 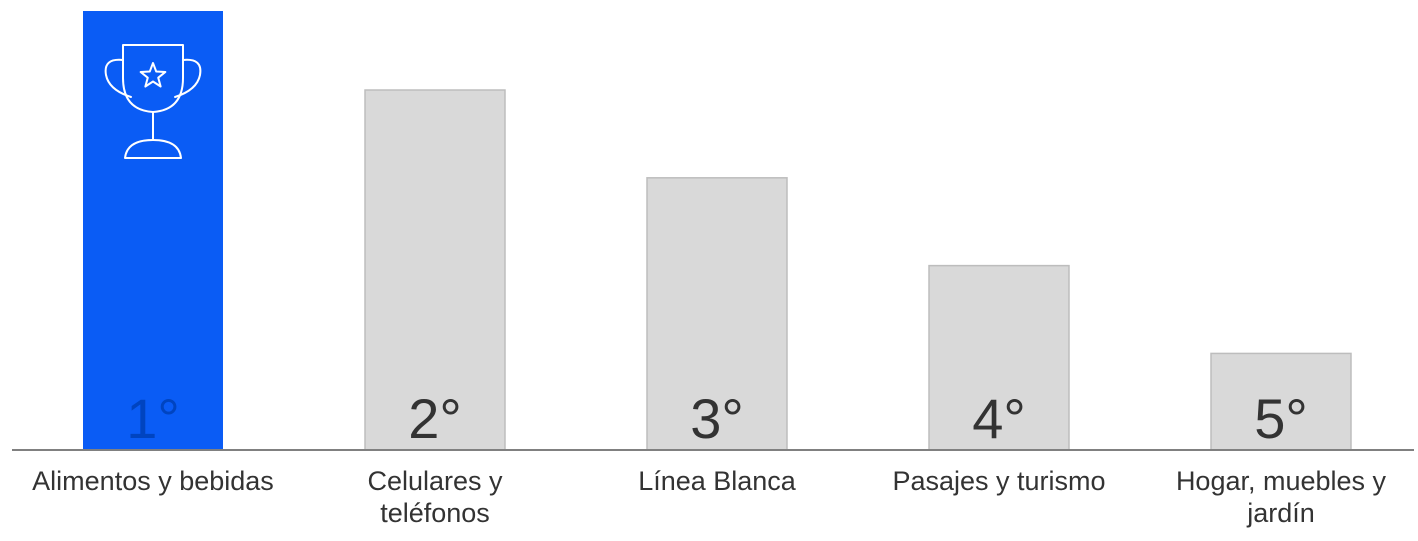 What do you see at coordinates (435, 418) in the screenshot?
I see `rank-label-2: 2°` at bounding box center [435, 418].